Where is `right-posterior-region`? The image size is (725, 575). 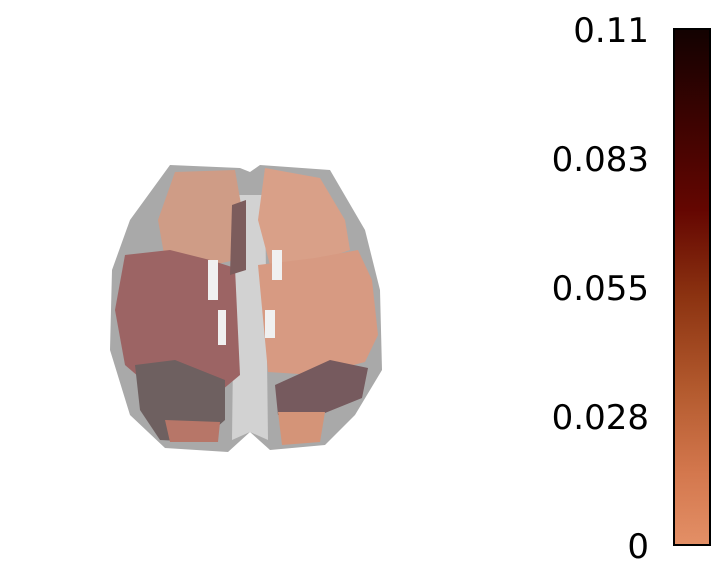
right-posterior-region is located at coordinates (301, 428).